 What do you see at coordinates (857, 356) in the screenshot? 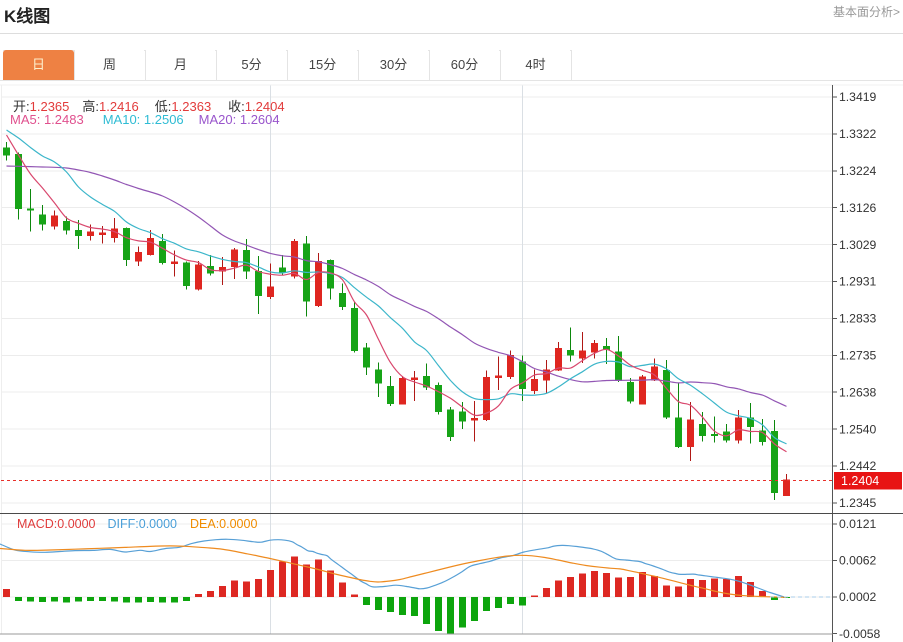
I see `svg-text: 1.2735` at bounding box center [857, 356].